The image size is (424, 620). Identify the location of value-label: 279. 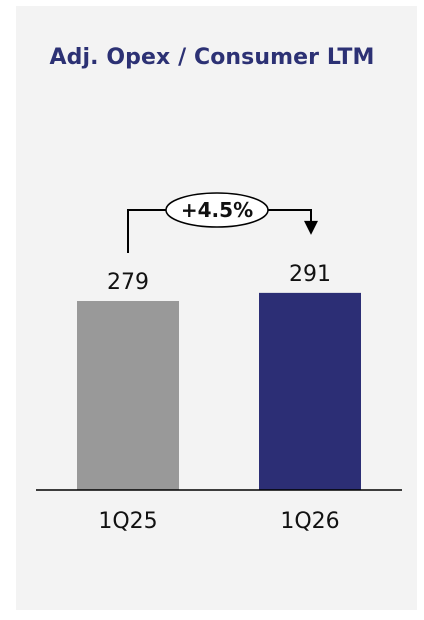
(128, 282).